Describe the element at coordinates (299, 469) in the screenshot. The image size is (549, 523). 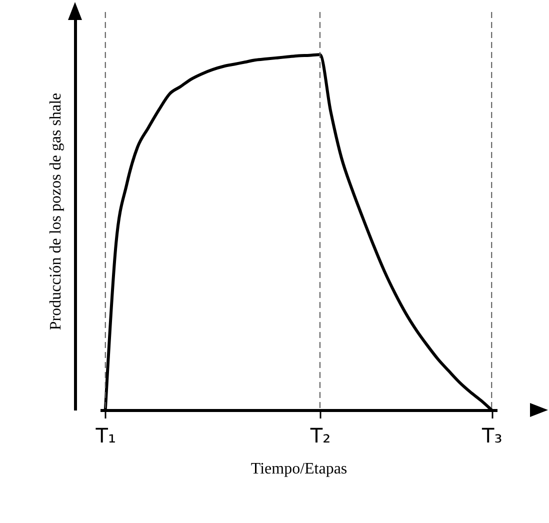
I see `x-axis-title: Tiempo/Etapas` at that location.